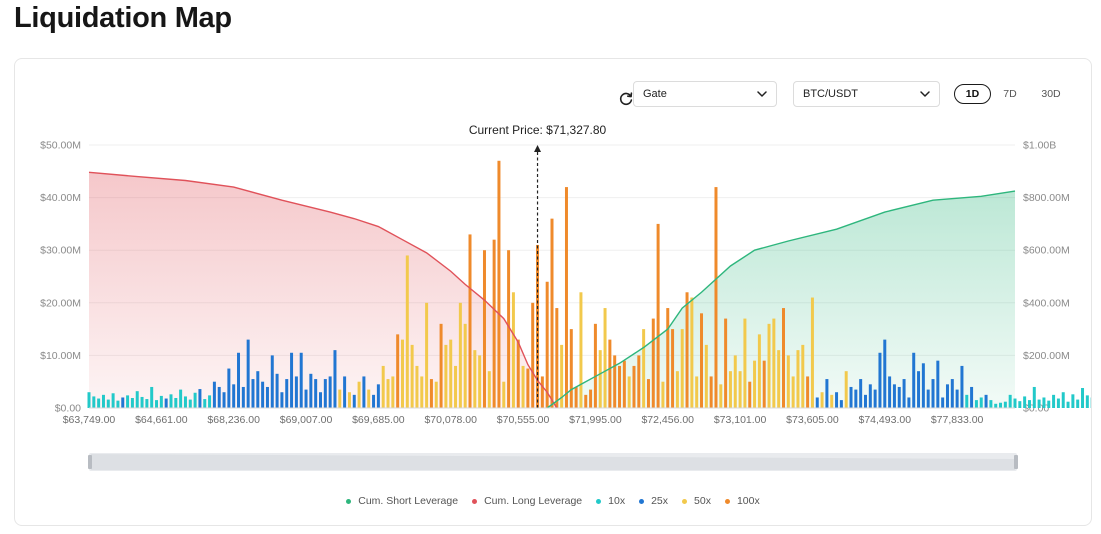 This screenshot has height=534, width=1101. What do you see at coordinates (653, 501) in the screenshot?
I see `legend-item-25x: 25x` at bounding box center [653, 501].